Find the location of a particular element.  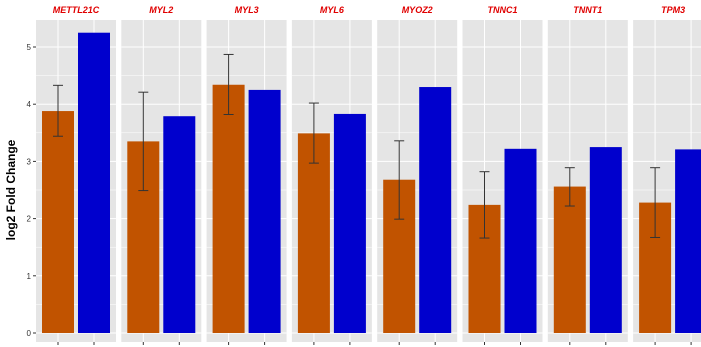

facet-myoz2: MYOZ2 is located at coordinates (417, 174).